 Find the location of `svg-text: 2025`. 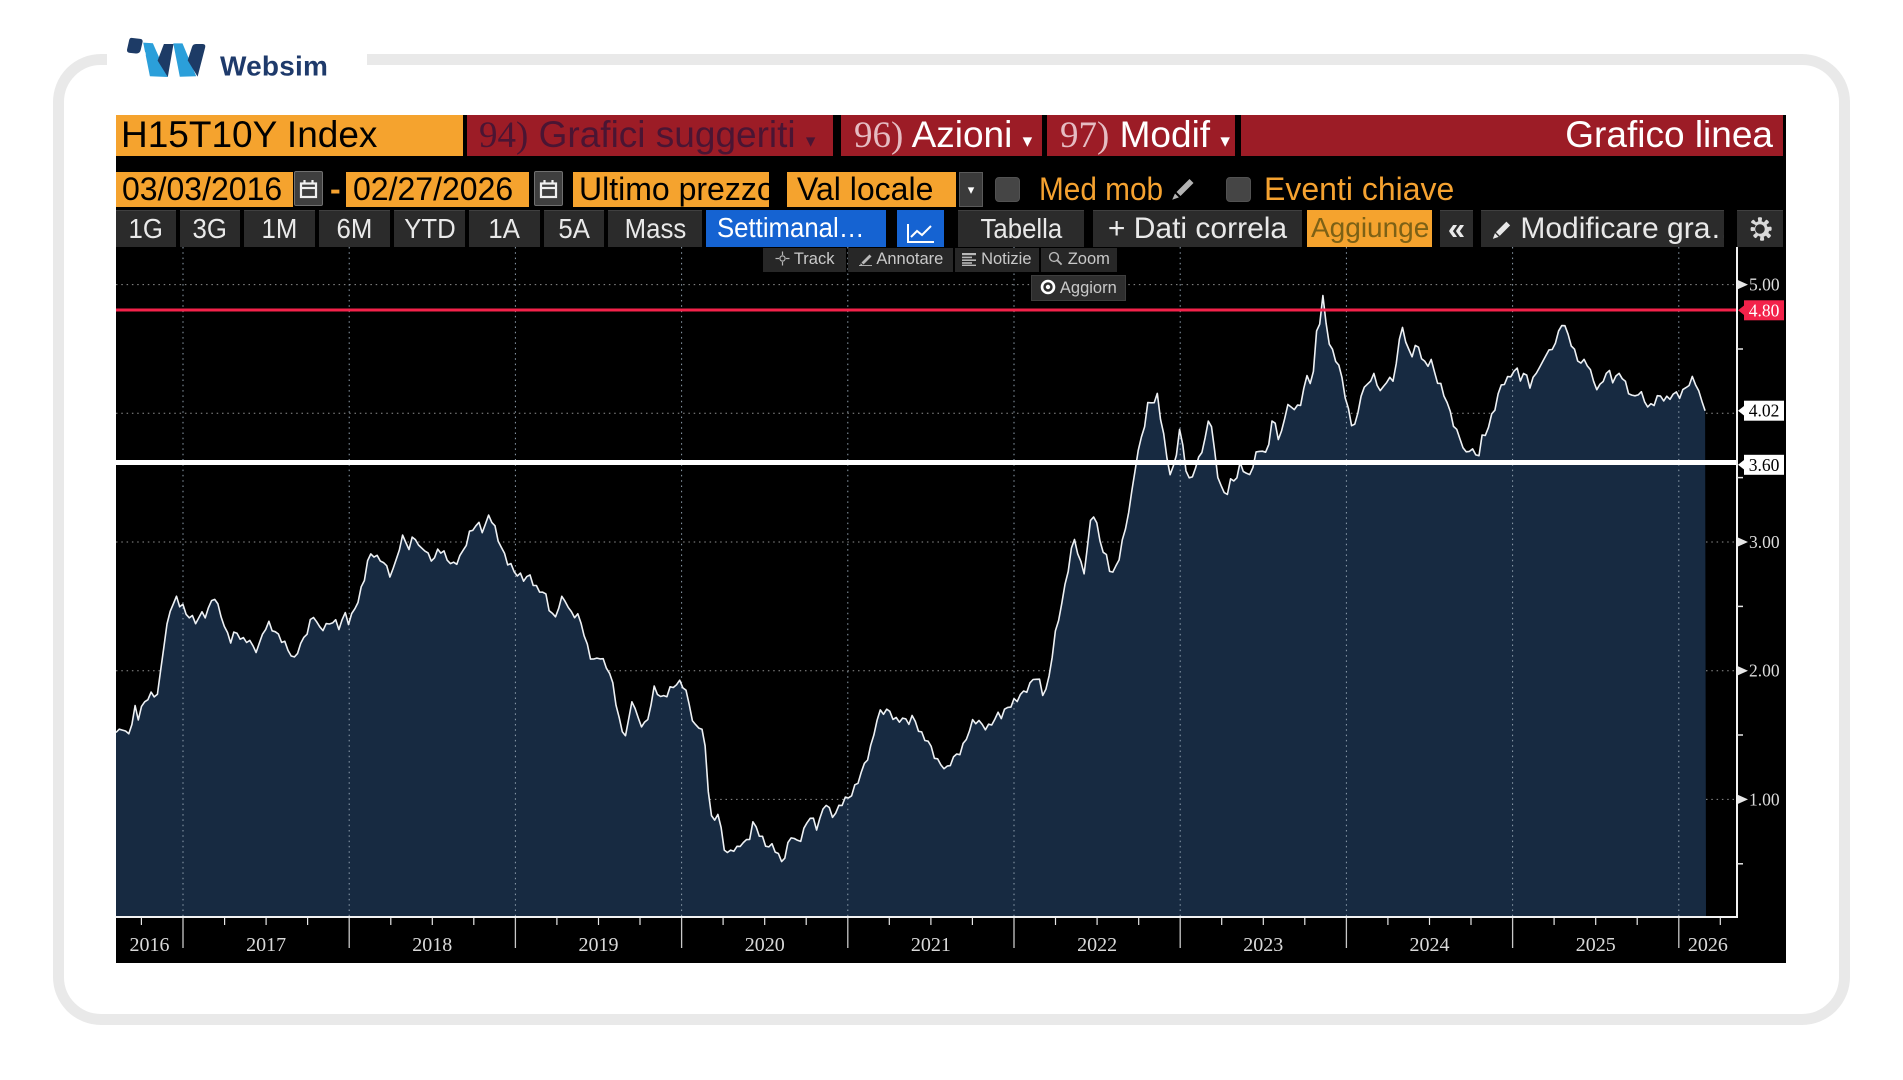

svg-text: 2025 is located at coordinates (1596, 945).